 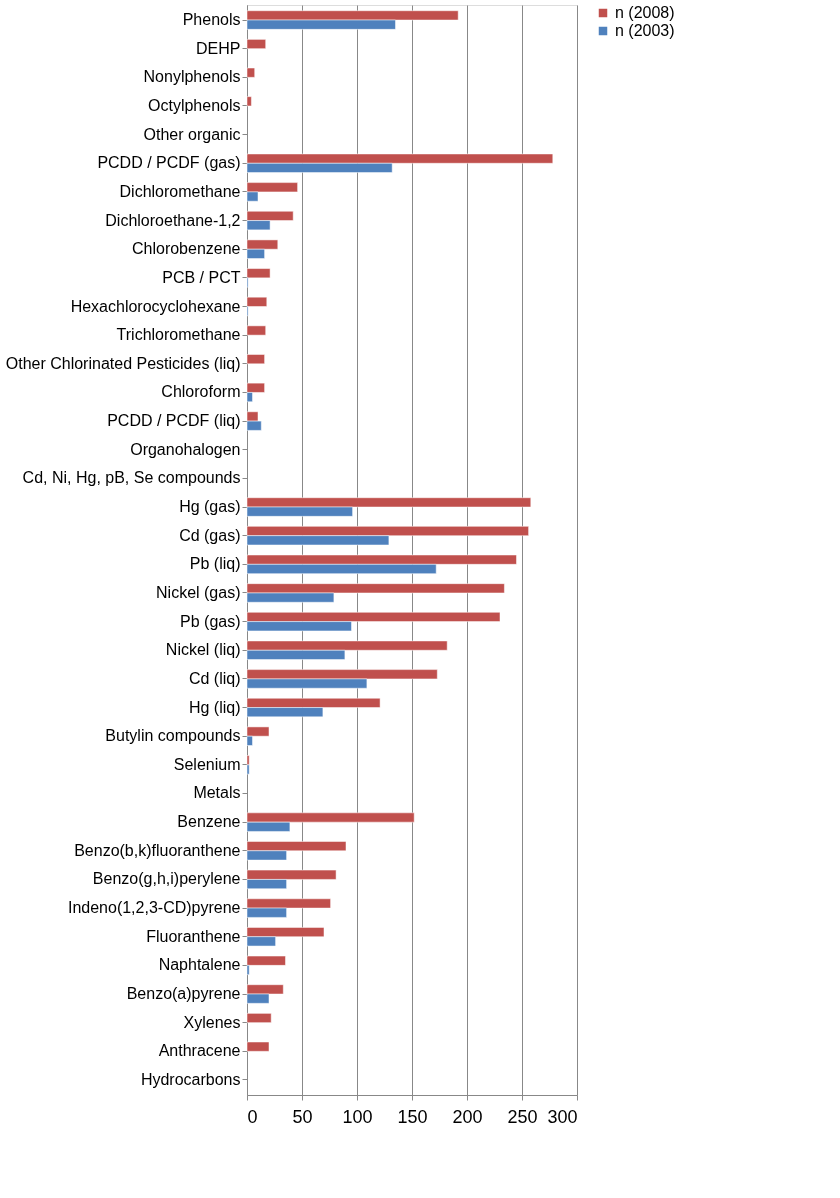 I want to click on x-tick-label: 250, so click(x=522, y=1116).